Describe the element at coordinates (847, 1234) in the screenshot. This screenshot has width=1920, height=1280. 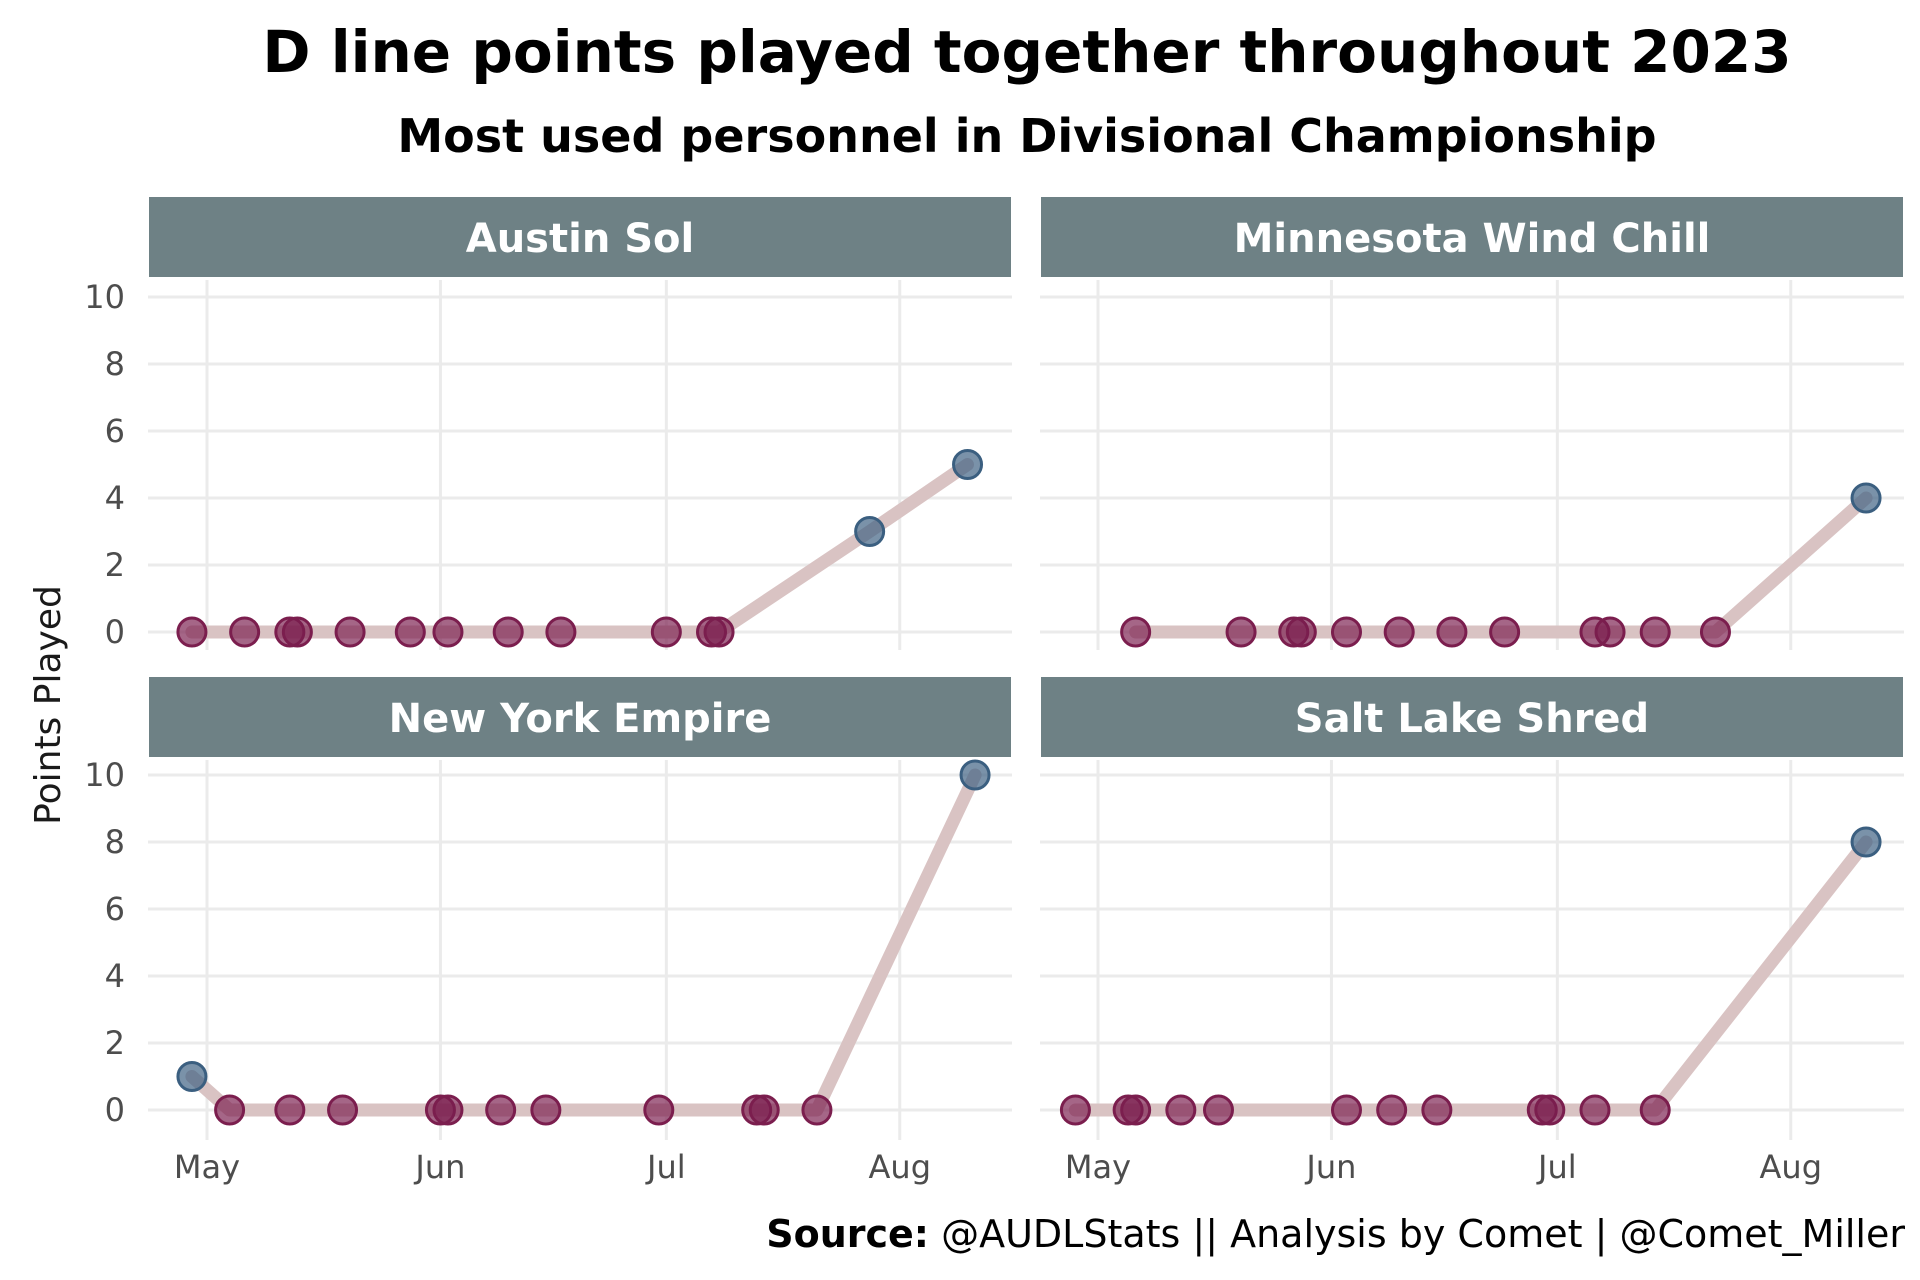
I see `caption-source-label: Source:` at that location.